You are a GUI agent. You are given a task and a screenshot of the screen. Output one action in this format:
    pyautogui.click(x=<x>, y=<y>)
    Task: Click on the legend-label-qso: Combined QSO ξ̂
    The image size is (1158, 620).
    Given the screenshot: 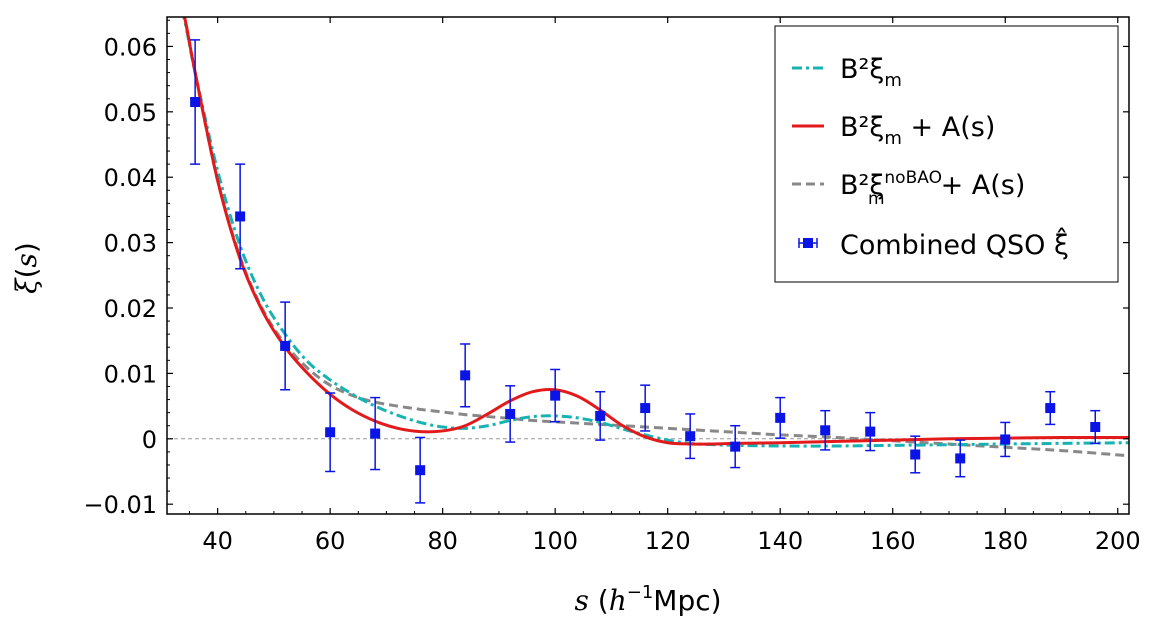 What is the action you would take?
    pyautogui.click(x=954, y=244)
    